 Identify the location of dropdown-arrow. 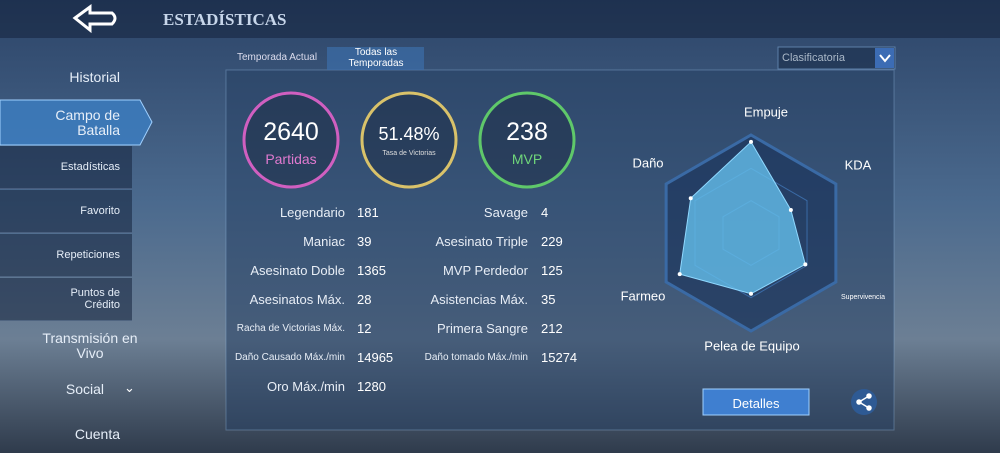
(885, 58).